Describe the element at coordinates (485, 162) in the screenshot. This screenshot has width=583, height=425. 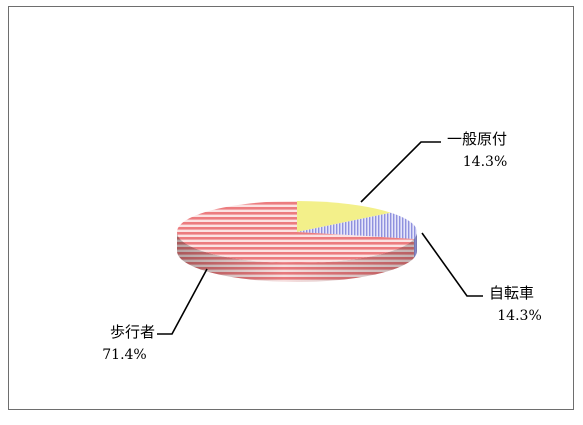
I see `value-ippan-gentsuki: 14.3%` at that location.